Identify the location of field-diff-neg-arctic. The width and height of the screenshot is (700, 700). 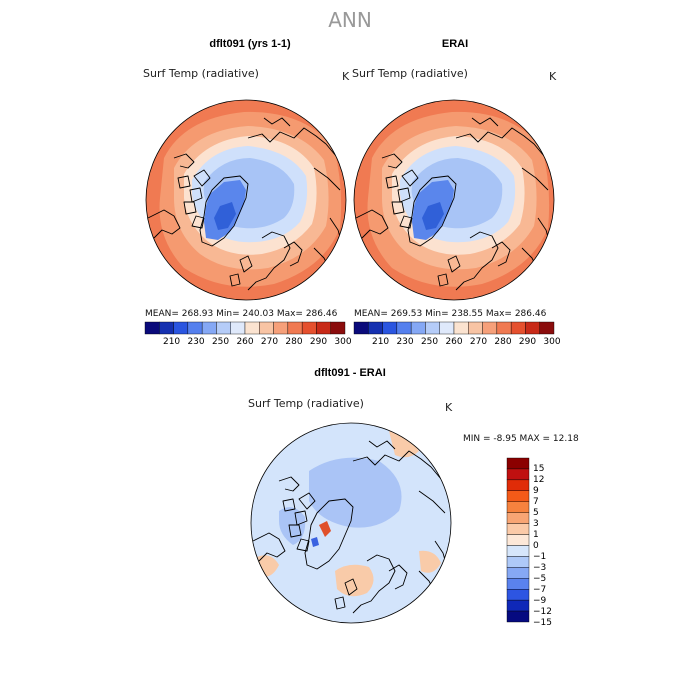
(355, 492).